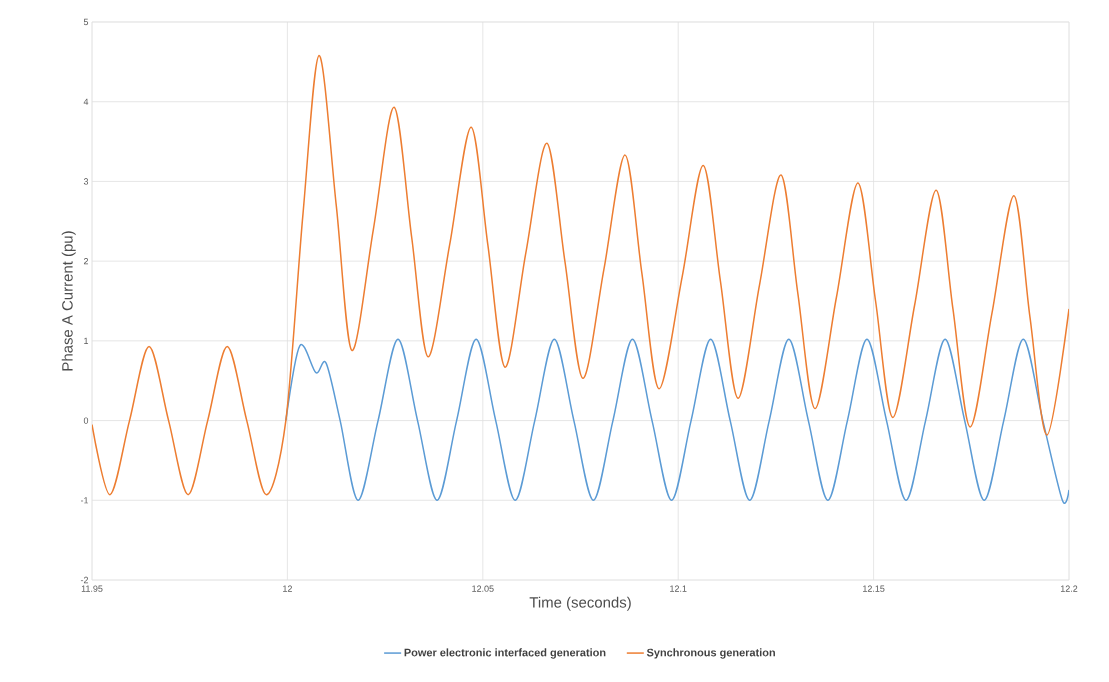 Image resolution: width=1109 pixels, height=682 pixels. Describe the element at coordinates (86, 181) in the screenshot. I see `y-tick-label: 3` at that location.